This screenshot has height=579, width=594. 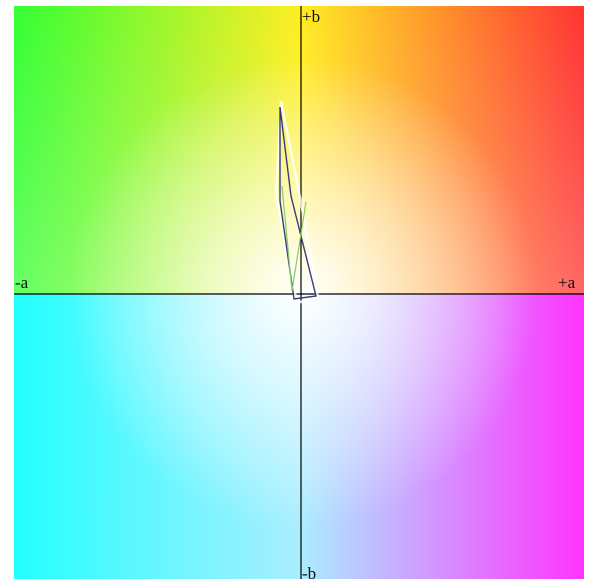 I want to click on gamut-outline-inner, so click(x=294, y=238).